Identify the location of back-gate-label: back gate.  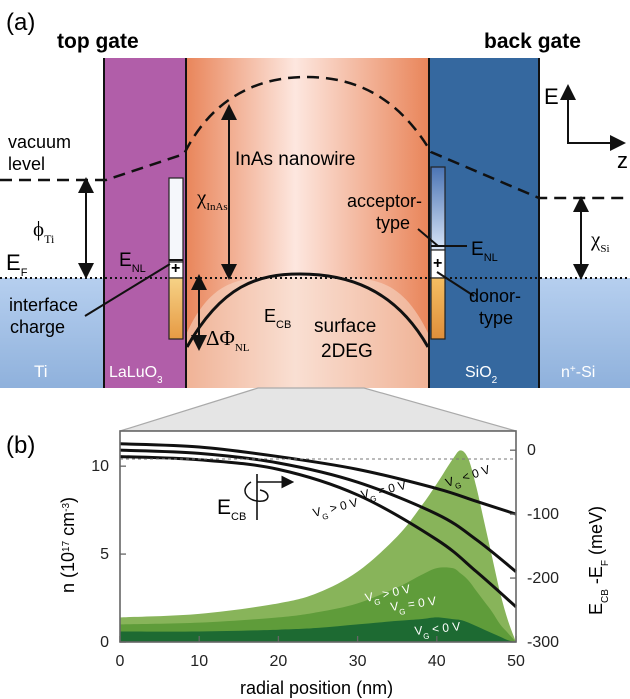
(532, 41).